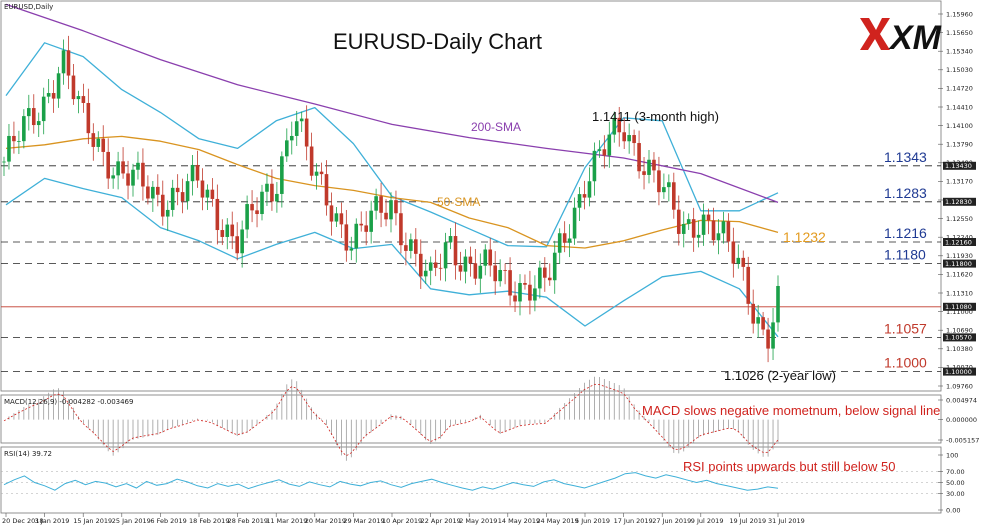 This screenshot has width=1000, height=527. I want to click on xm-logo-mark, so click(875, 34).